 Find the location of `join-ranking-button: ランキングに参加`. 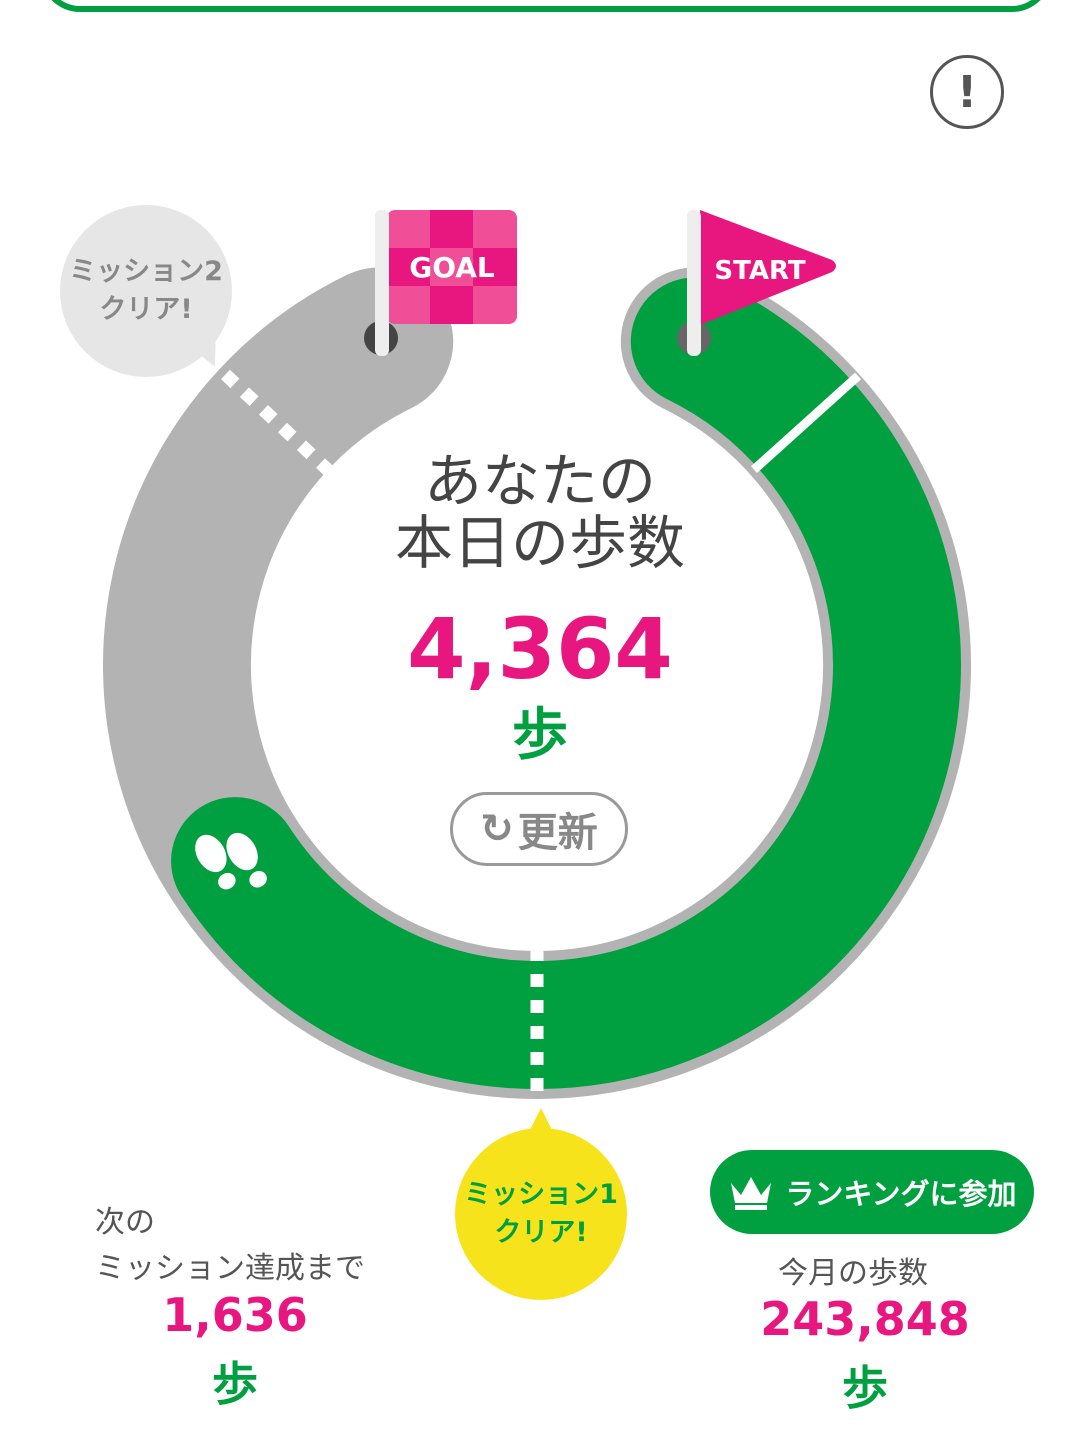

join-ranking-button: ランキングに参加 is located at coordinates (872, 1192).